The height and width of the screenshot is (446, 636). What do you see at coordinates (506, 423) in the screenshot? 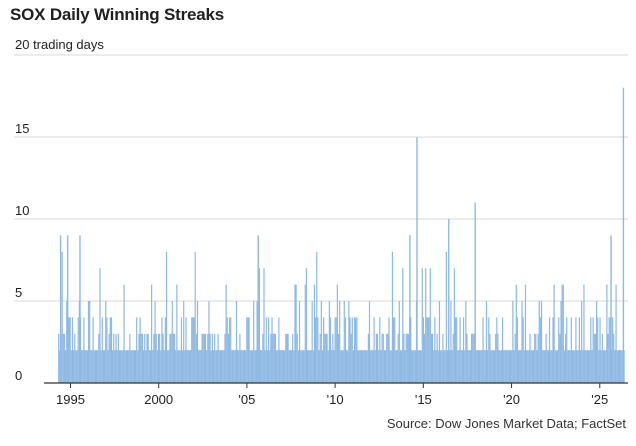
I see `source-note: Source: Dow Jones Market Data; FactSet` at bounding box center [506, 423].